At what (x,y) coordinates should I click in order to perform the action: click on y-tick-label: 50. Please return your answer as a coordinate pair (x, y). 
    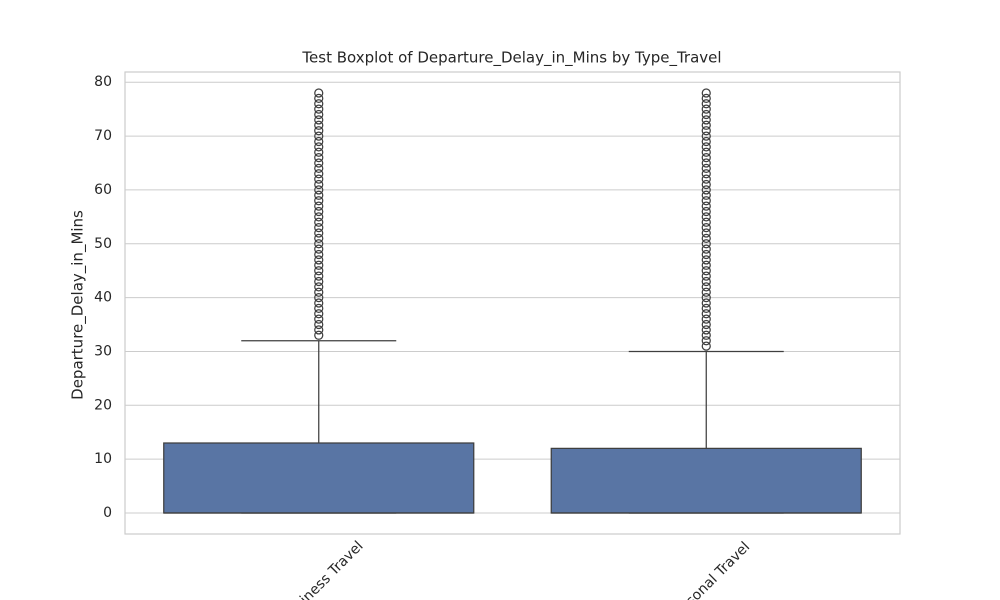
    Looking at the image, I should click on (103, 244).